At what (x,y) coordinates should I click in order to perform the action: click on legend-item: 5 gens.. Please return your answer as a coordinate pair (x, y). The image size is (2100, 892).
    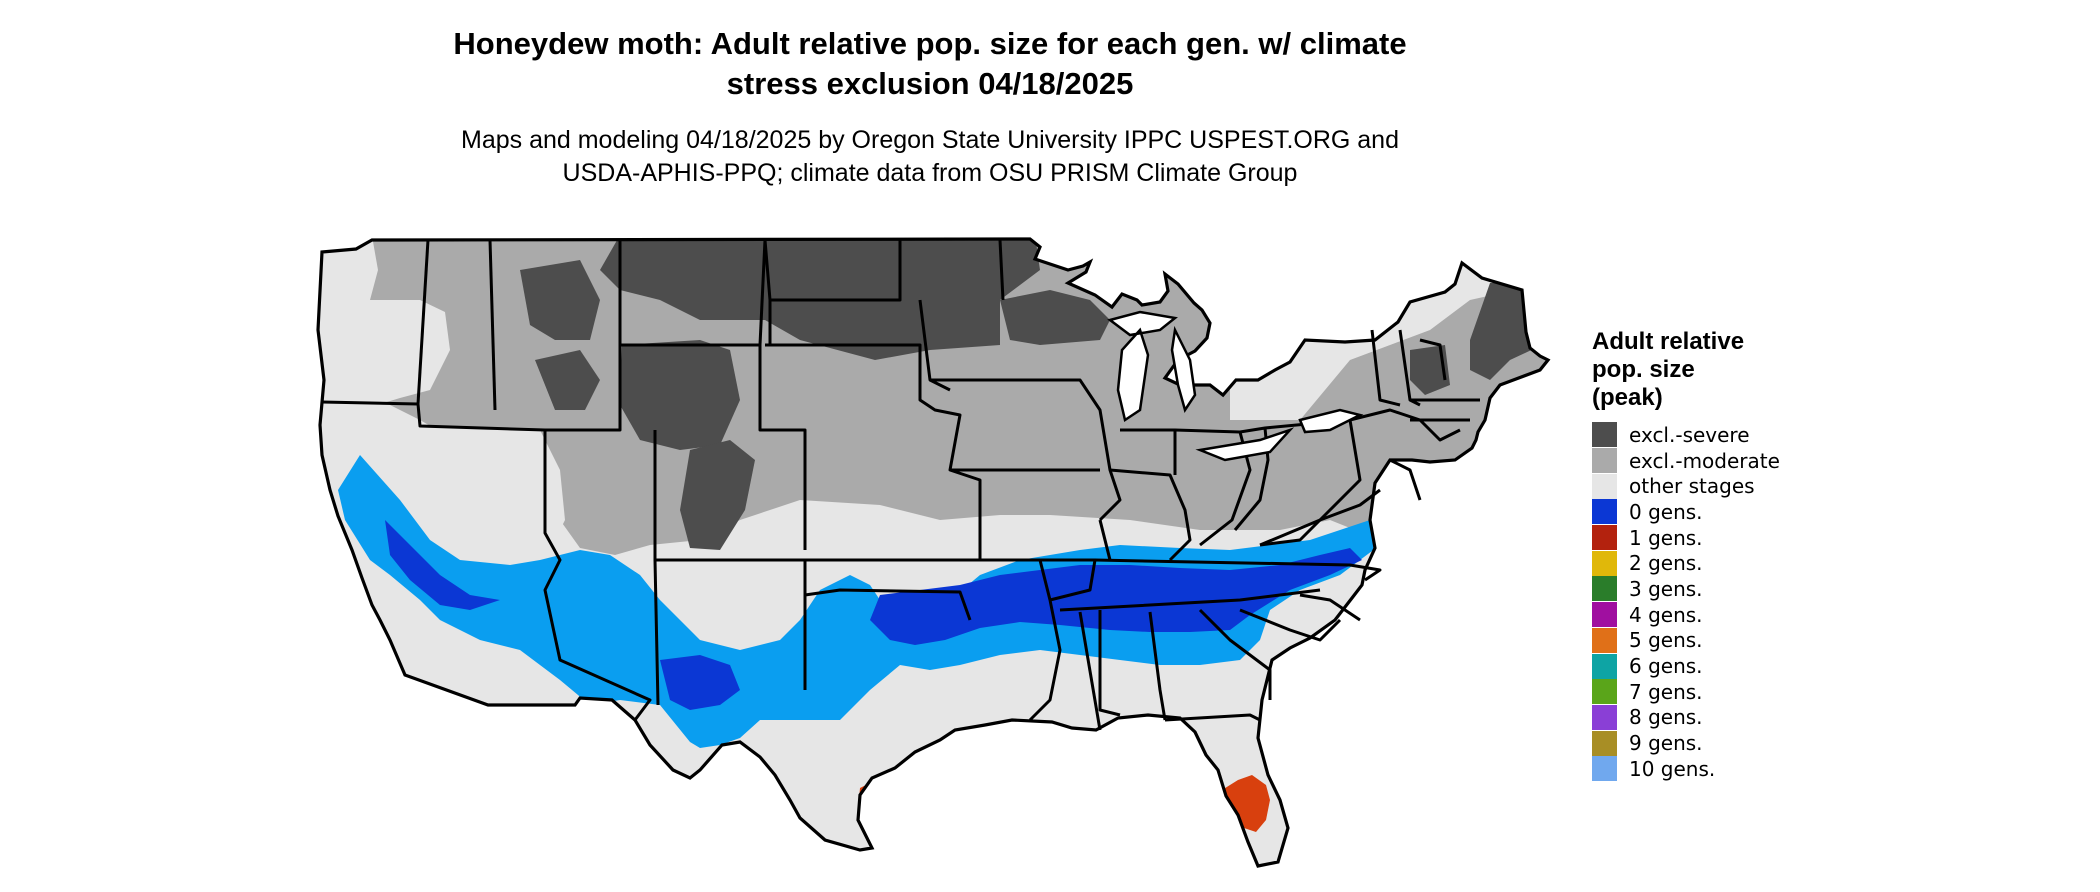
    Looking at the image, I should click on (1686, 640).